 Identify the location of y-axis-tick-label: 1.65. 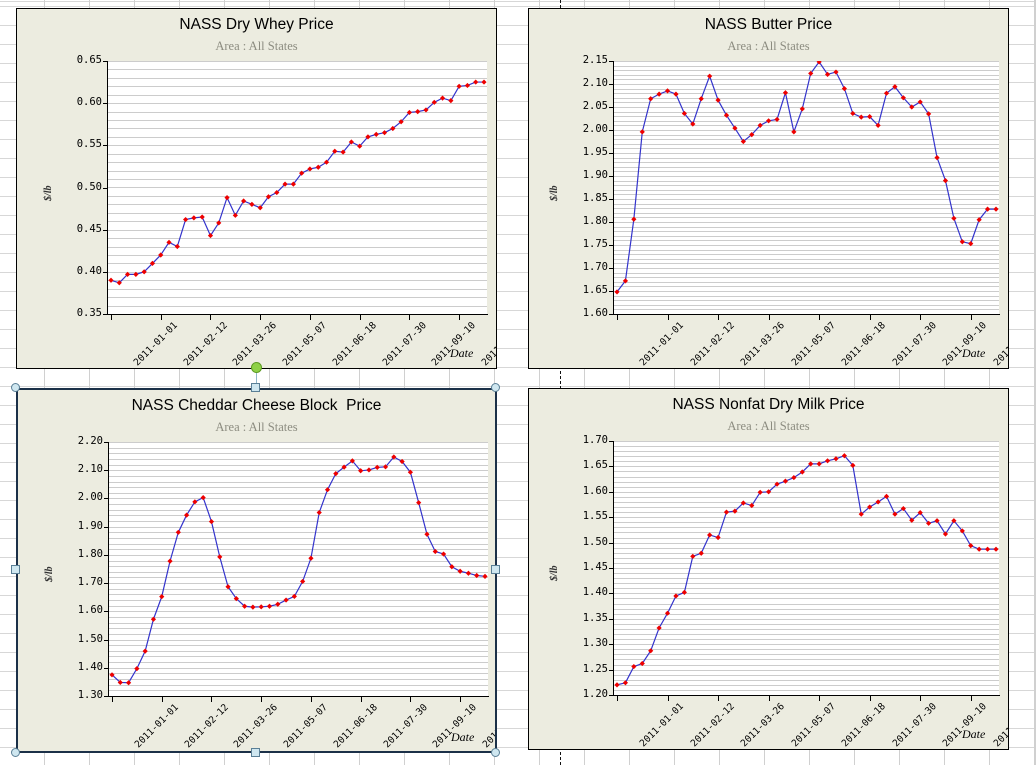
(595, 465).